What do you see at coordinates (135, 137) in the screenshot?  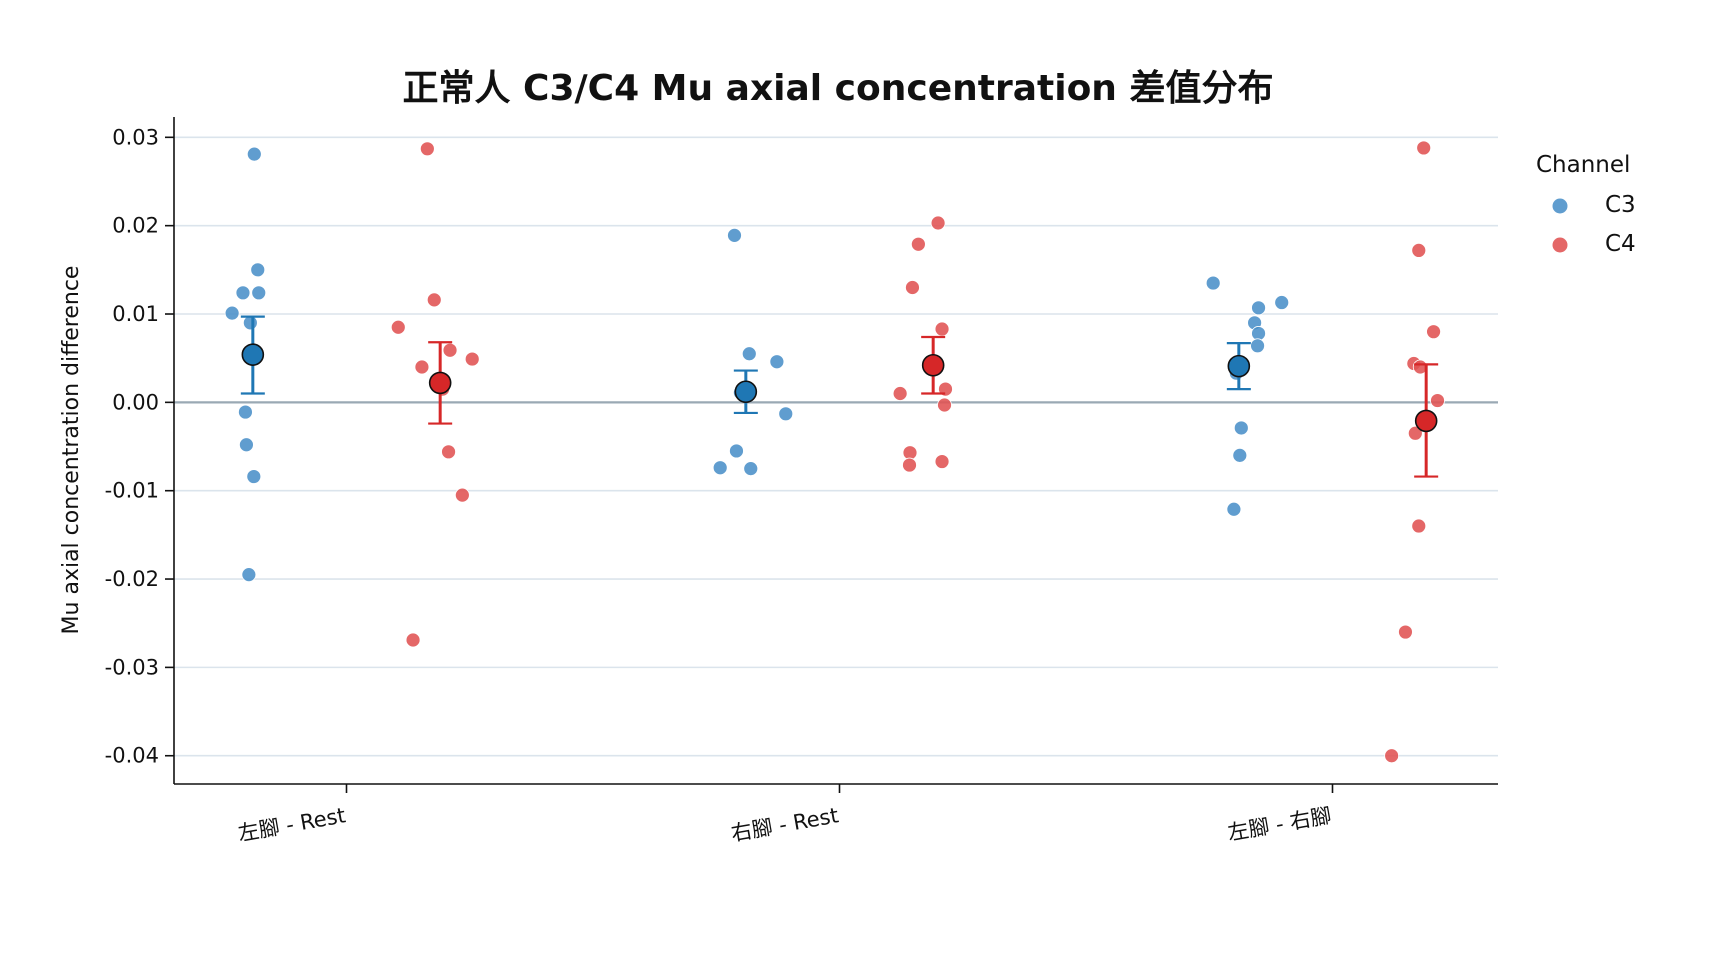 I see `y-tick-label: 0.03` at bounding box center [135, 137].